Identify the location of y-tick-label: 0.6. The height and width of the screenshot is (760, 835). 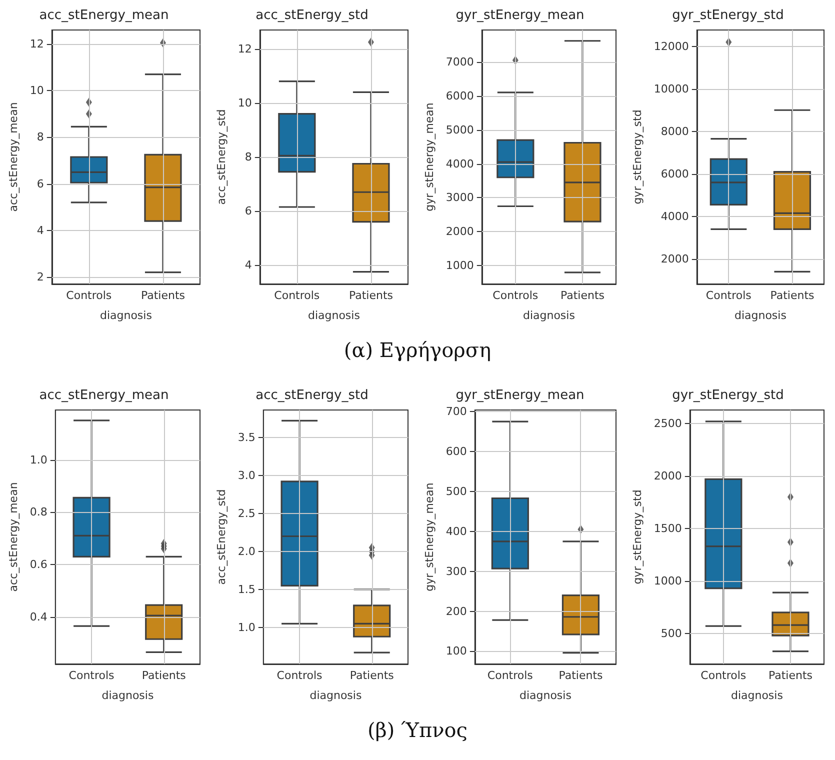
(39, 564).